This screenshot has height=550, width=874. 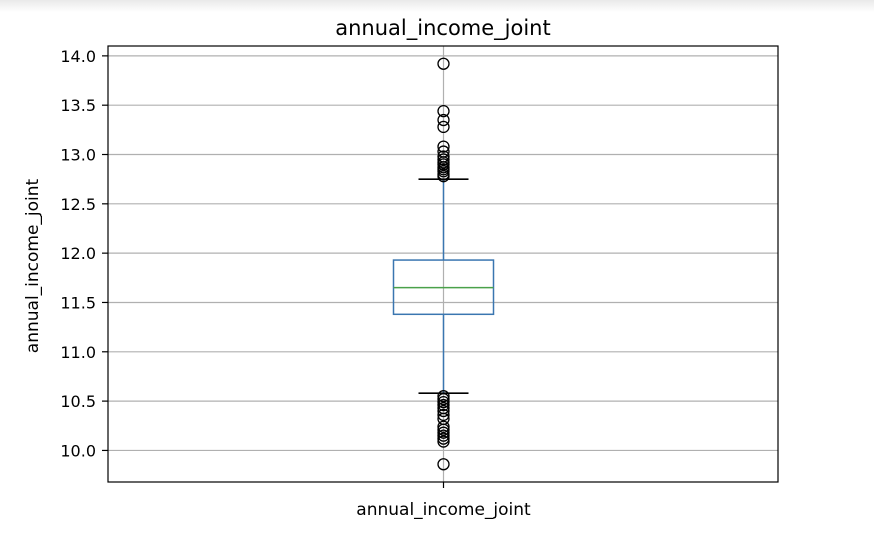 I want to click on chart-title: annual_income_joint, so click(x=442, y=28).